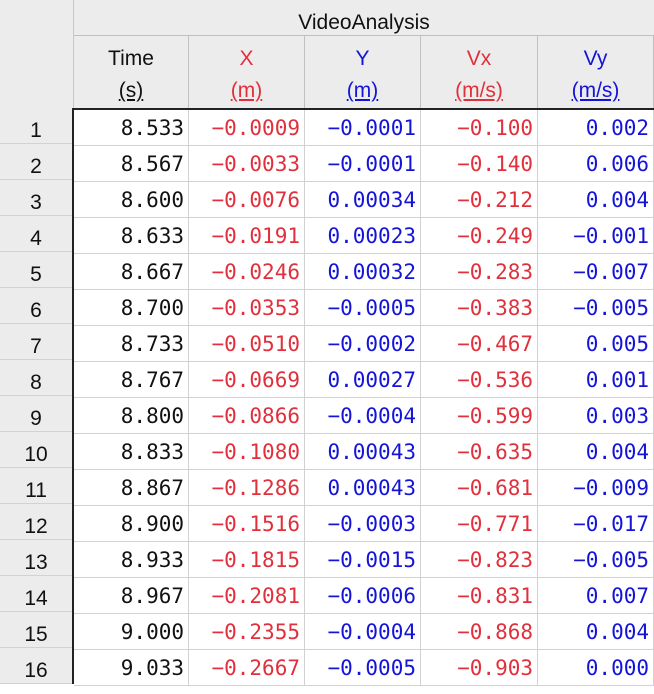  I want to click on row-number: 6, so click(36, 306).